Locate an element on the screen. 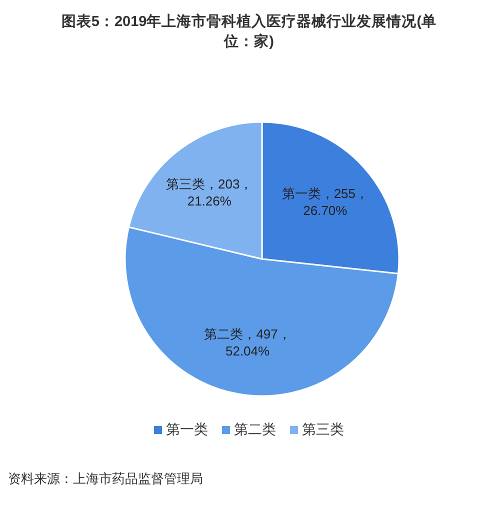  legend-label: 第一类 is located at coordinates (186, 430).